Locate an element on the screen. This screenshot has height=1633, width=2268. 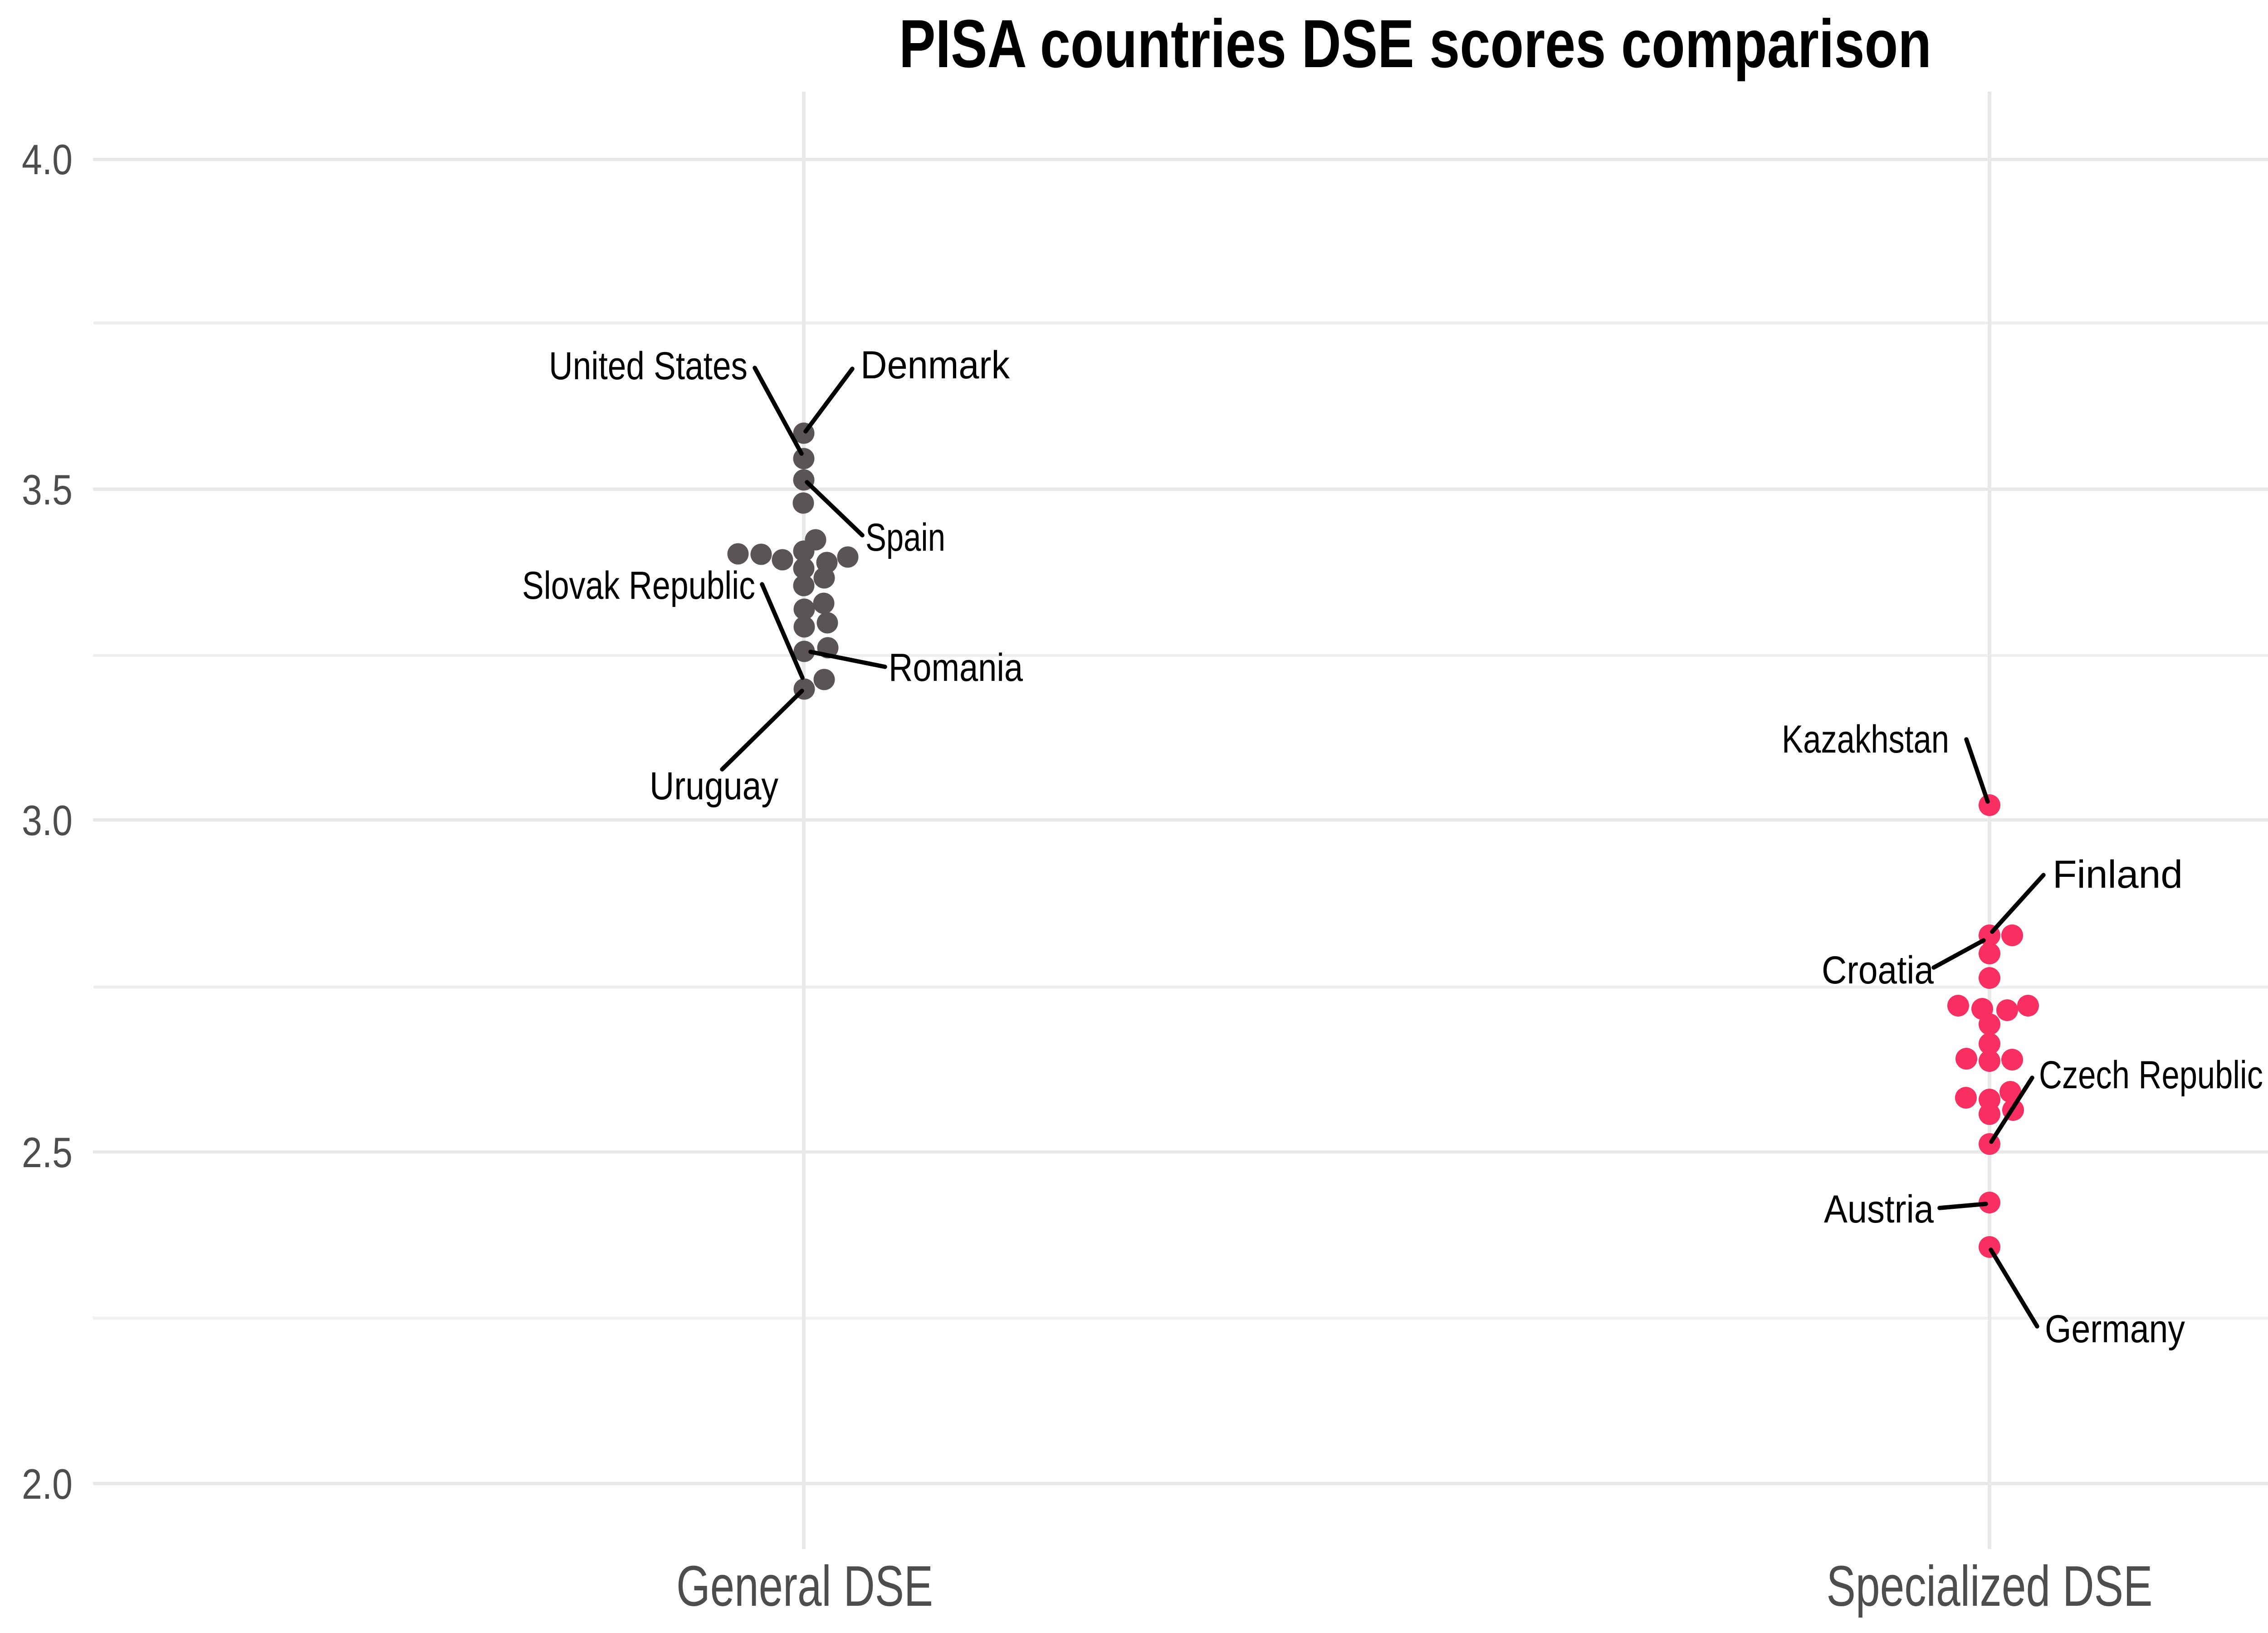
svg-text: Denmark is located at coordinates (935, 365).